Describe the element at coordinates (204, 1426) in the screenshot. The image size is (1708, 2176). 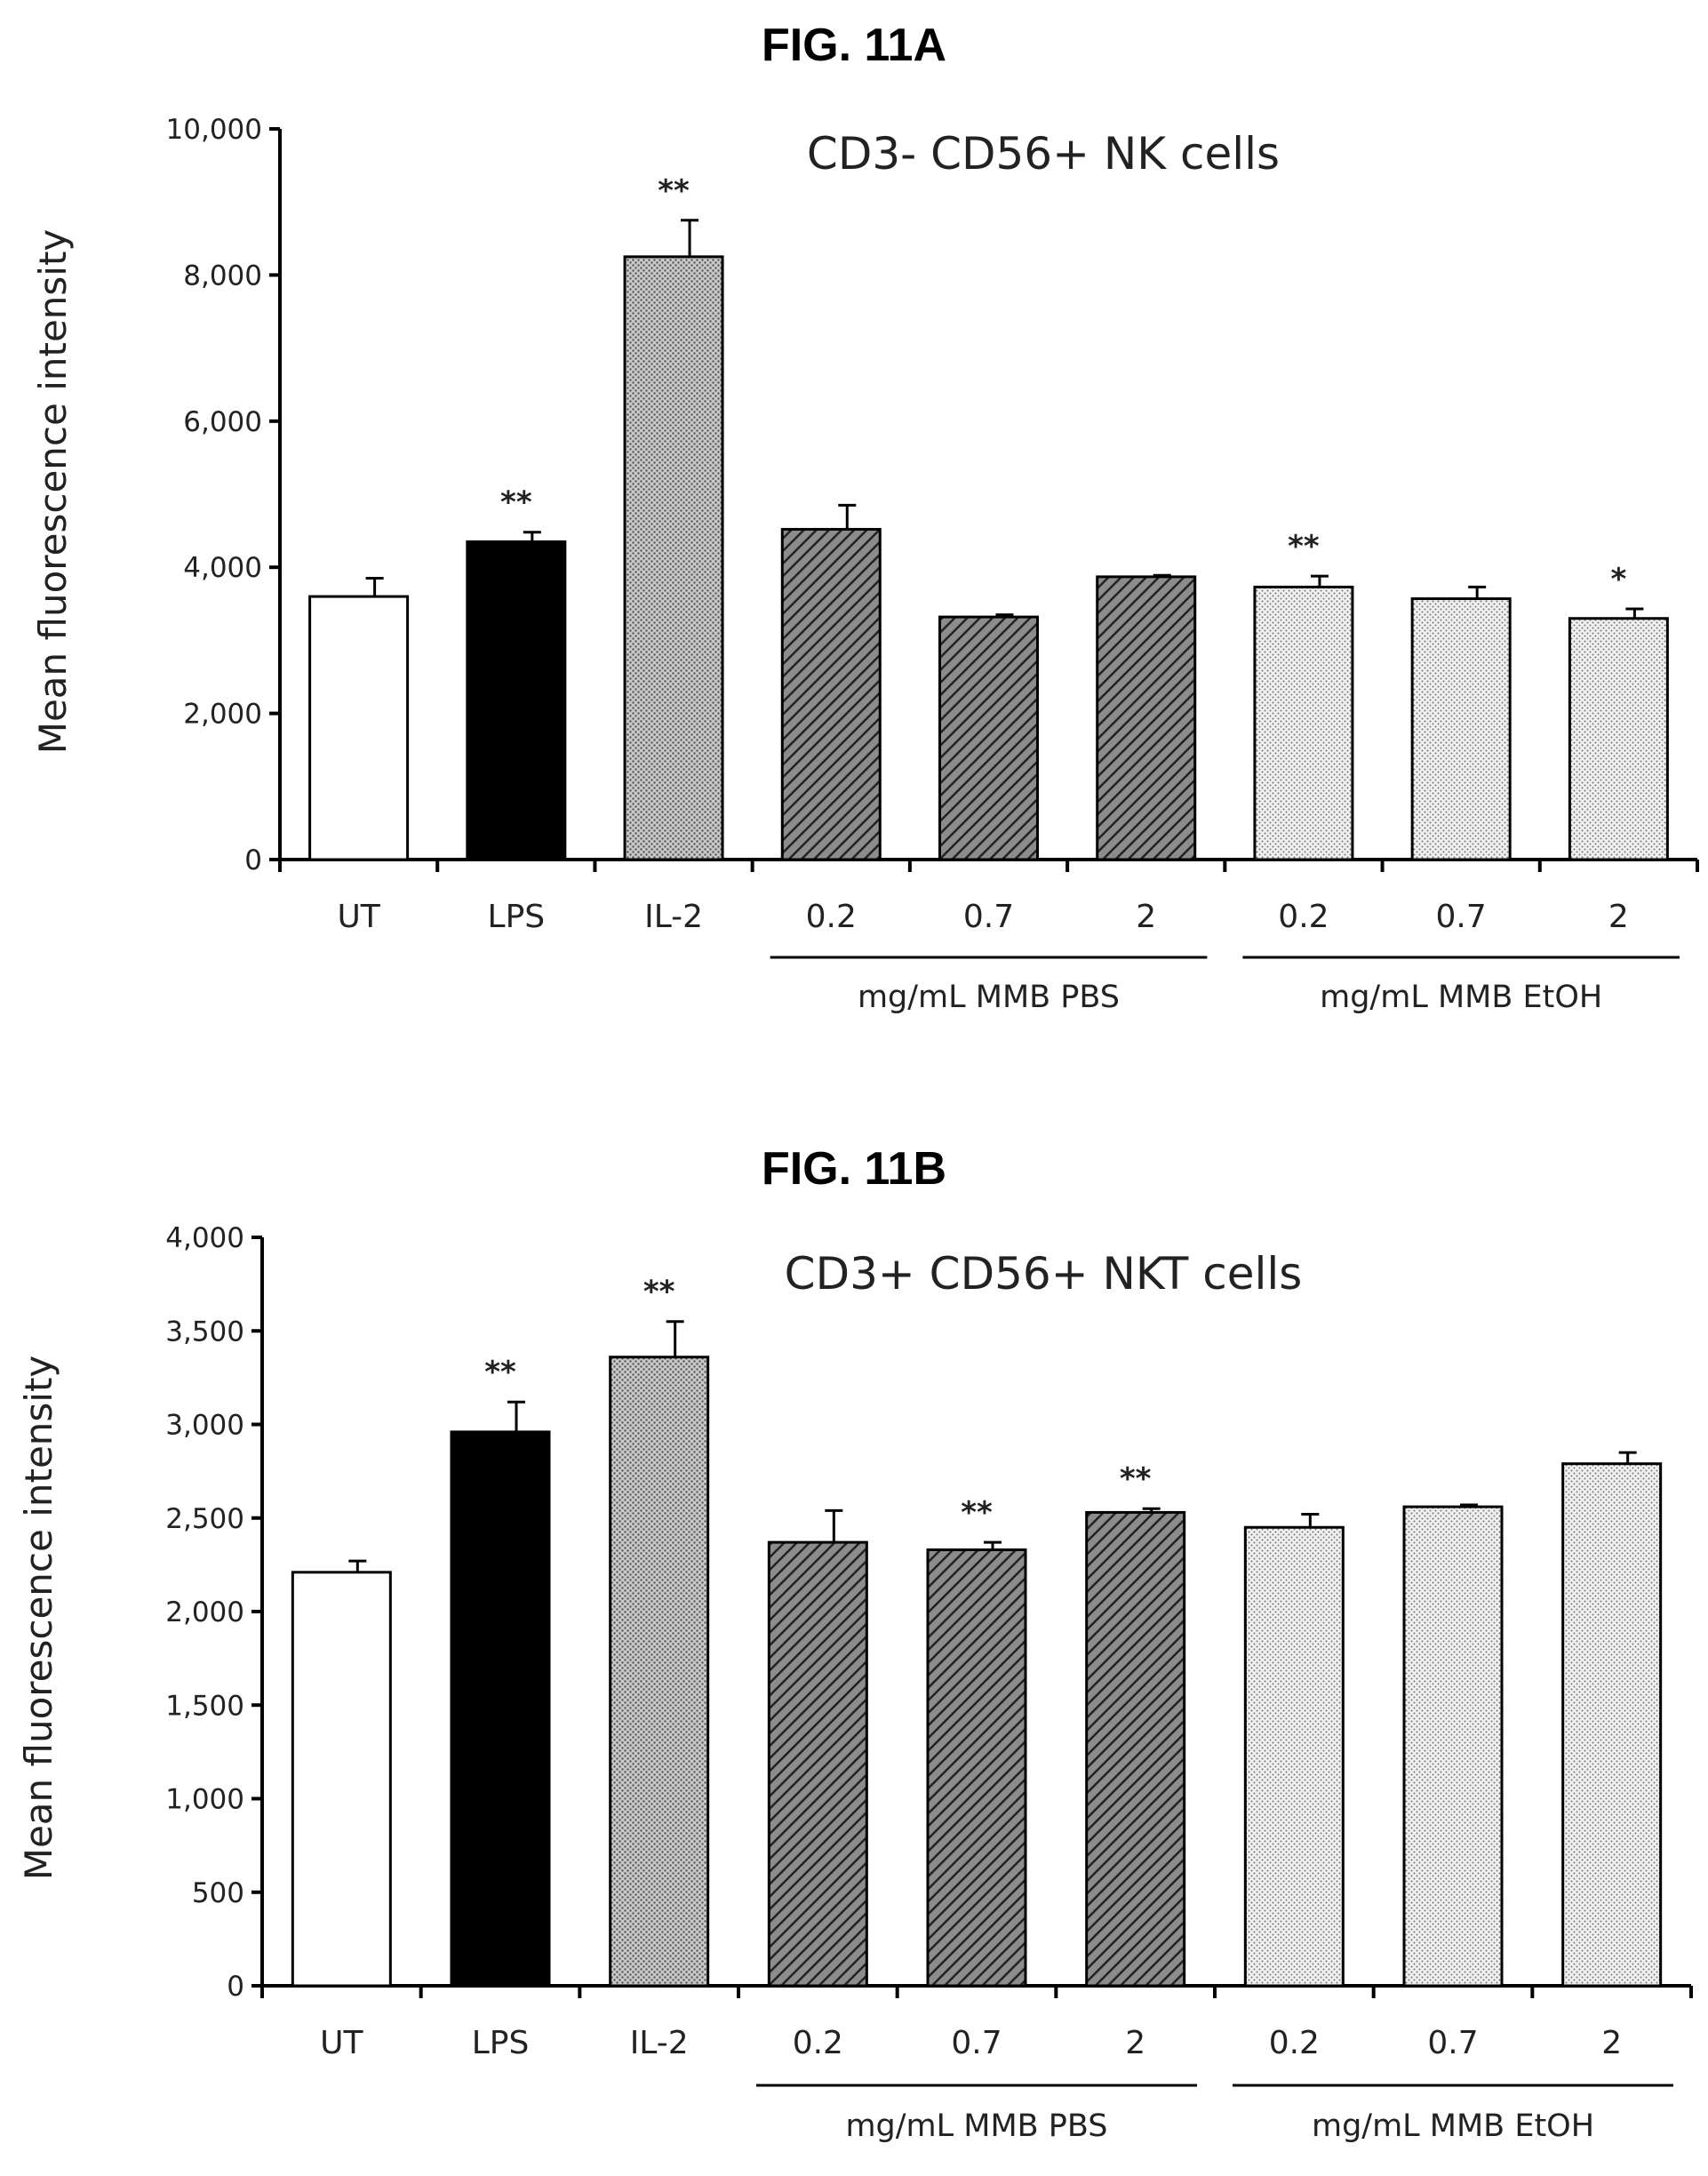
I see `y-tick-label: 3,000` at that location.